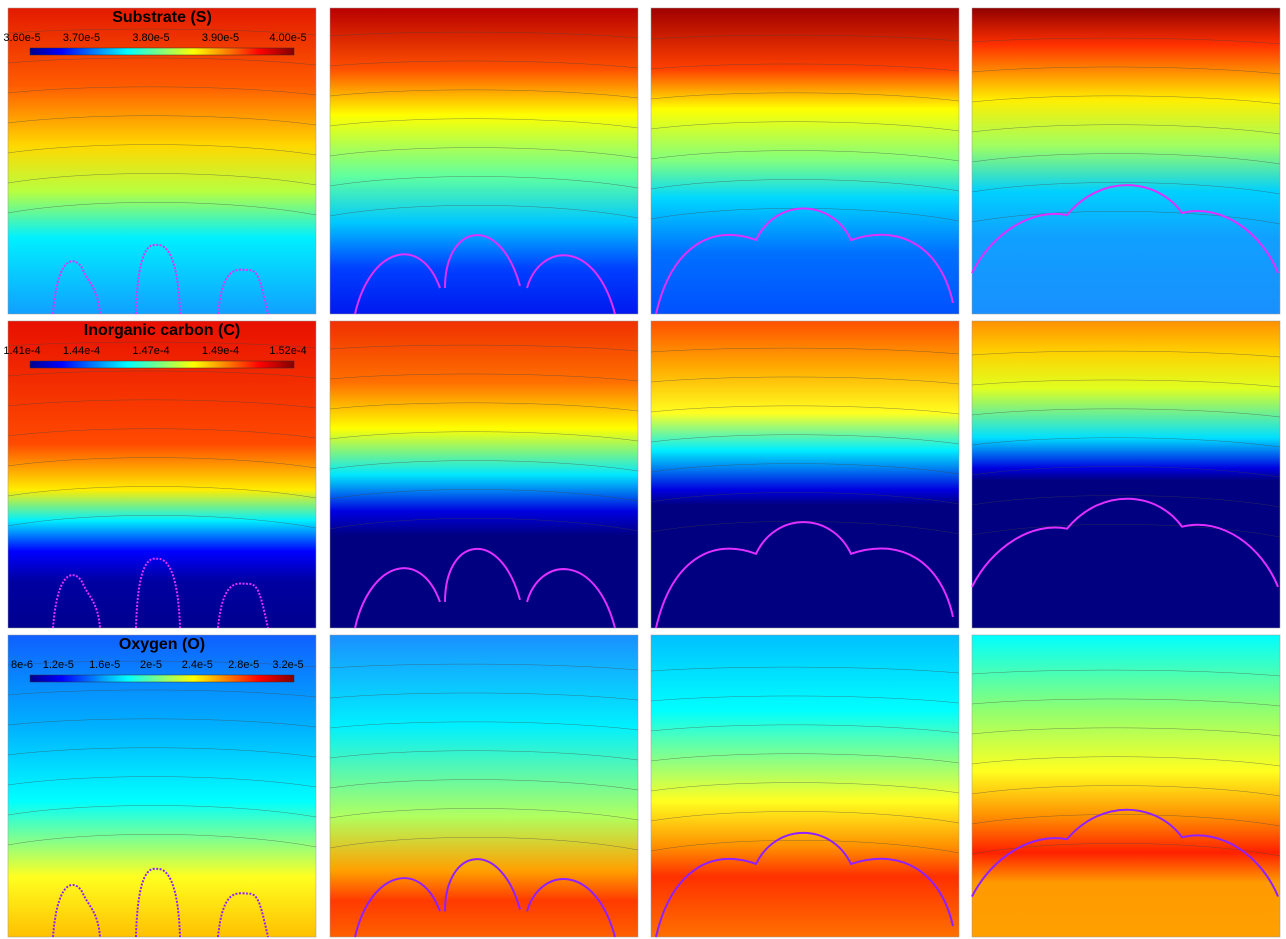  What do you see at coordinates (243, 665) in the screenshot?
I see `colorbar-label: 2.8e-5` at bounding box center [243, 665].